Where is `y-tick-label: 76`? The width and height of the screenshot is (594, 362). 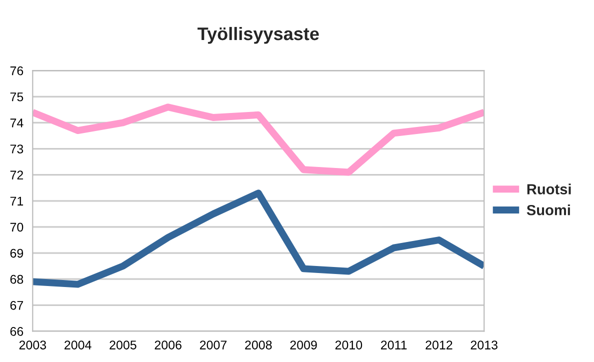 y-tick-label: 76 is located at coordinates (17, 71).